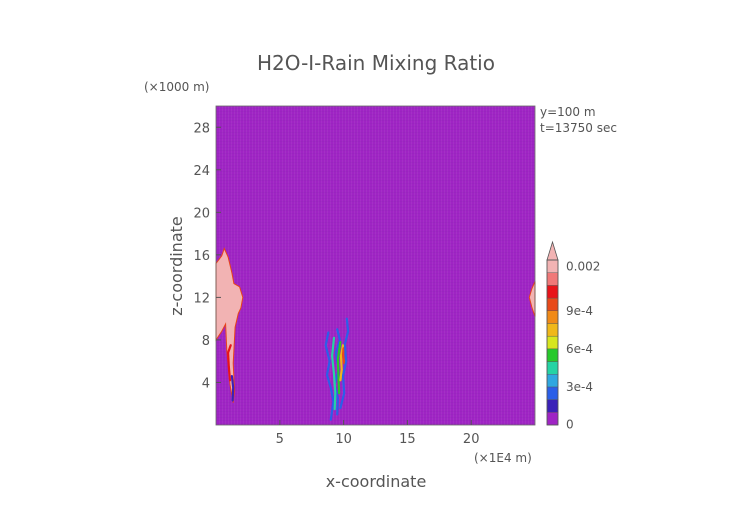 The image size is (752, 532). I want to click on y-tick-label: 28, so click(201, 128).